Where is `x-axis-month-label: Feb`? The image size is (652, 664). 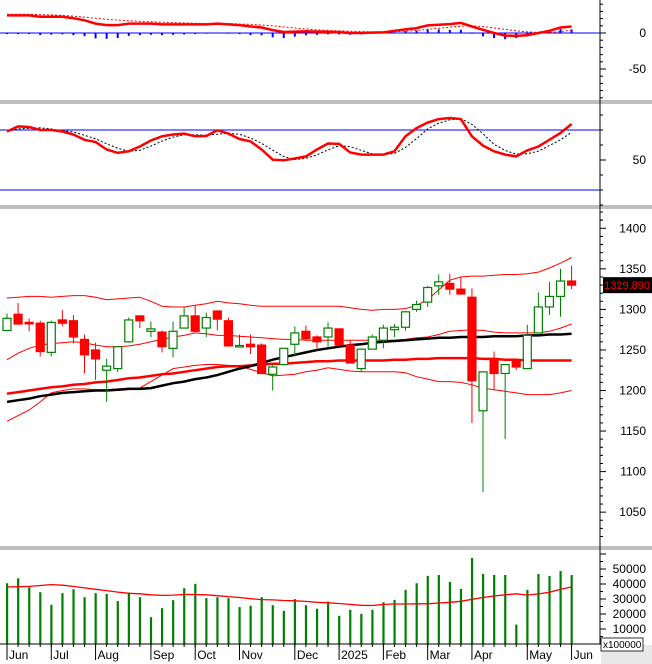
x-axis-month-label: Feb is located at coordinates (395, 655).